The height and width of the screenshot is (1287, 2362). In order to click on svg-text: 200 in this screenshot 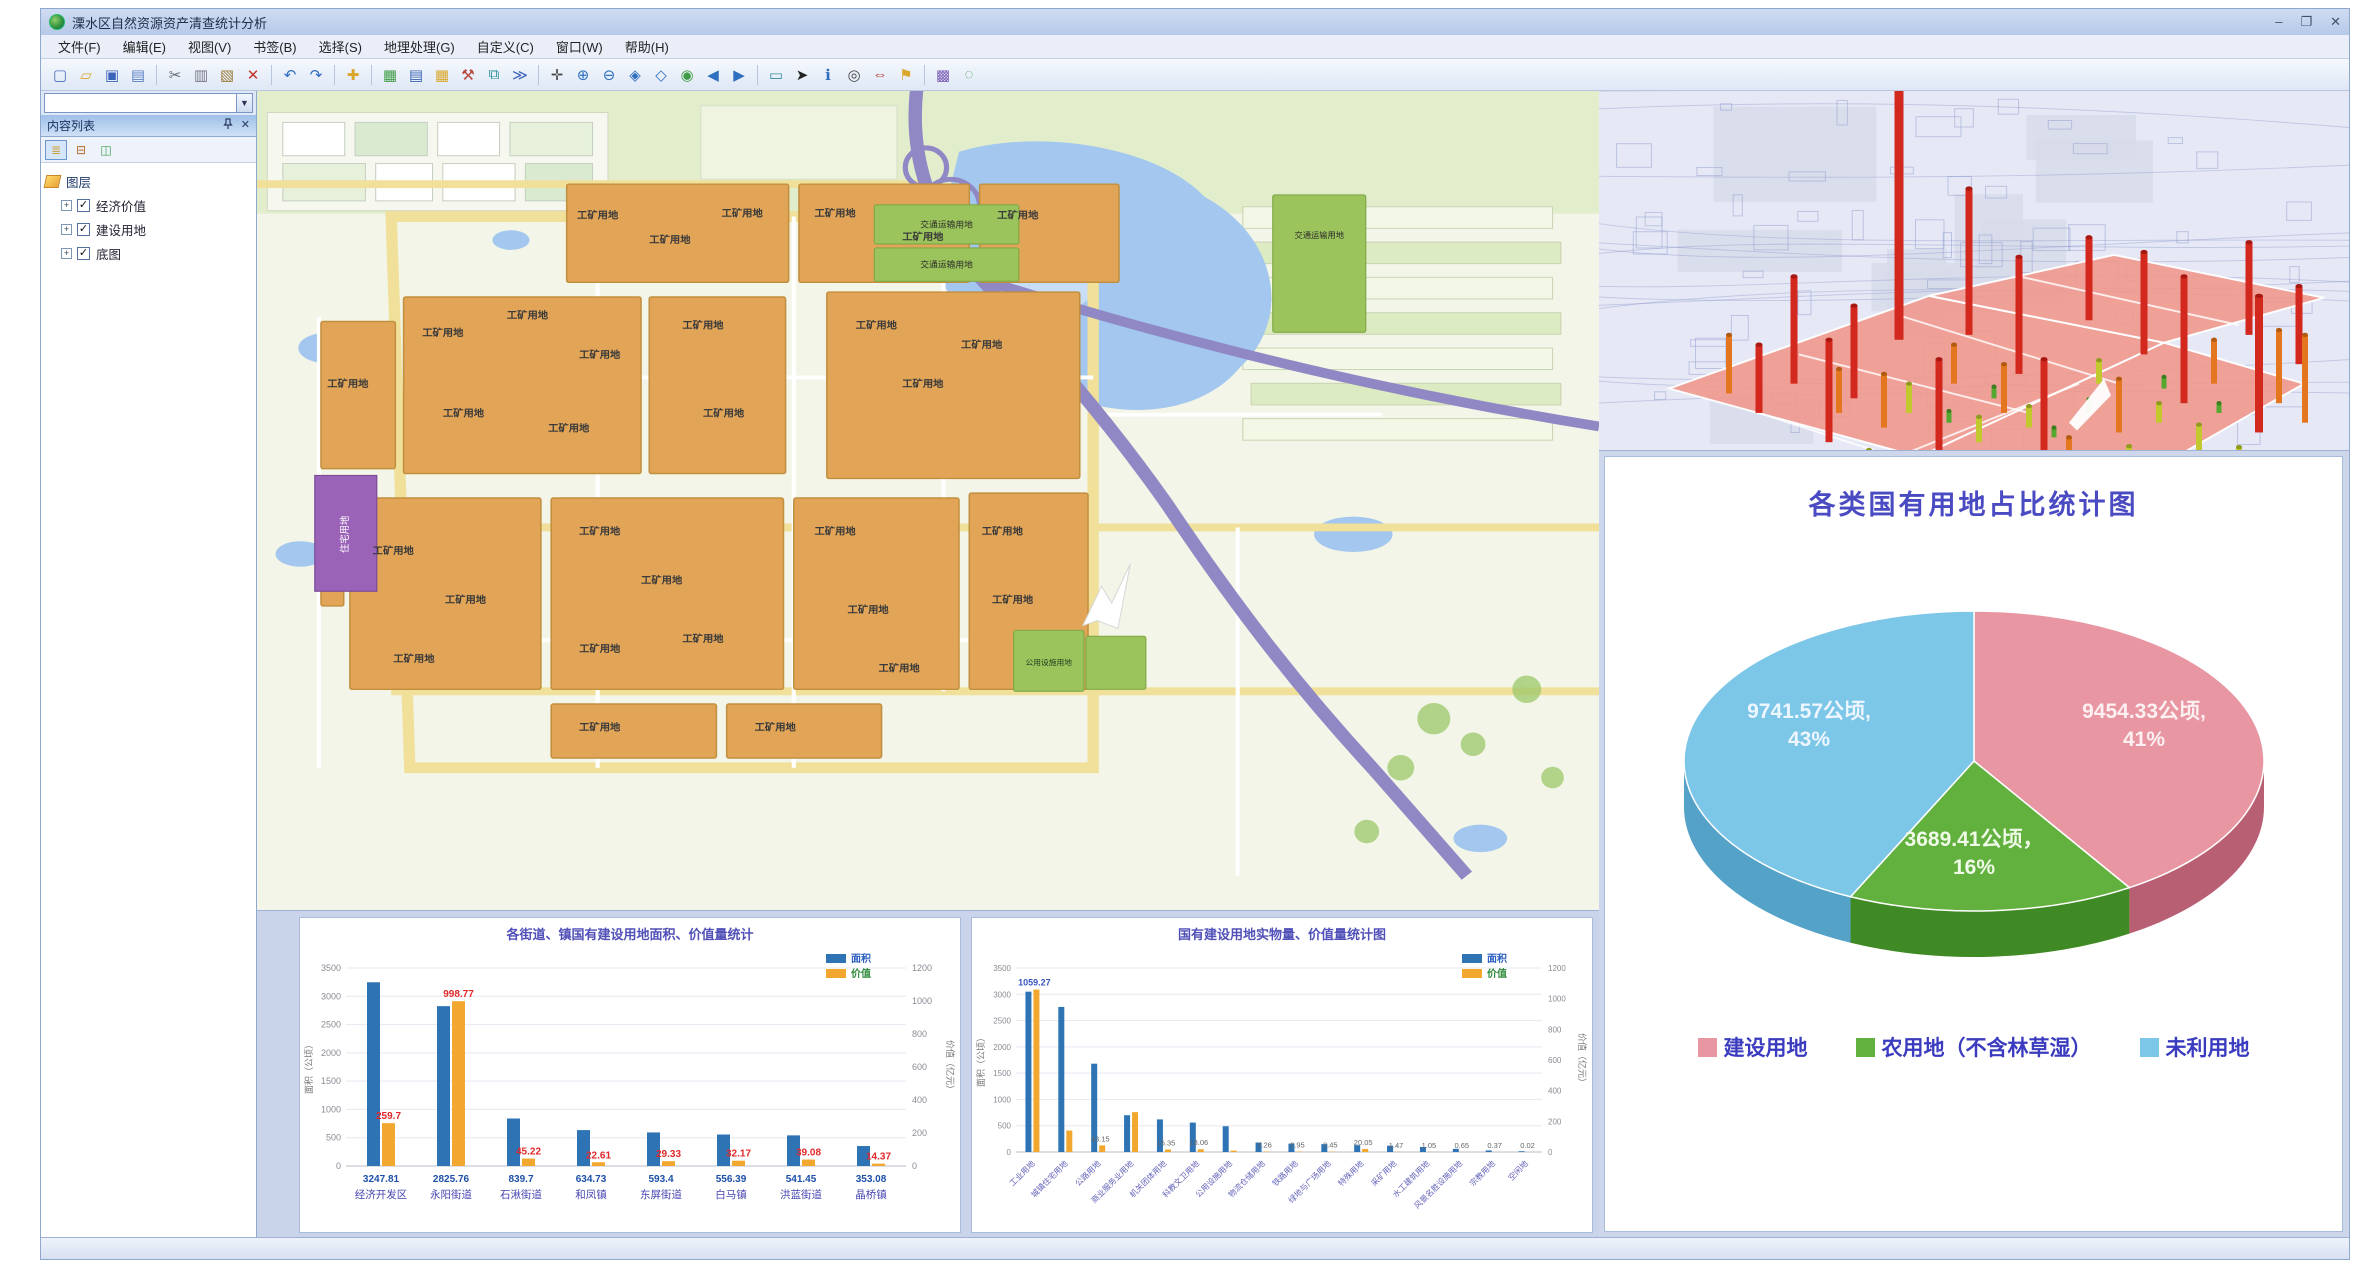, I will do `click(919, 1133)`.